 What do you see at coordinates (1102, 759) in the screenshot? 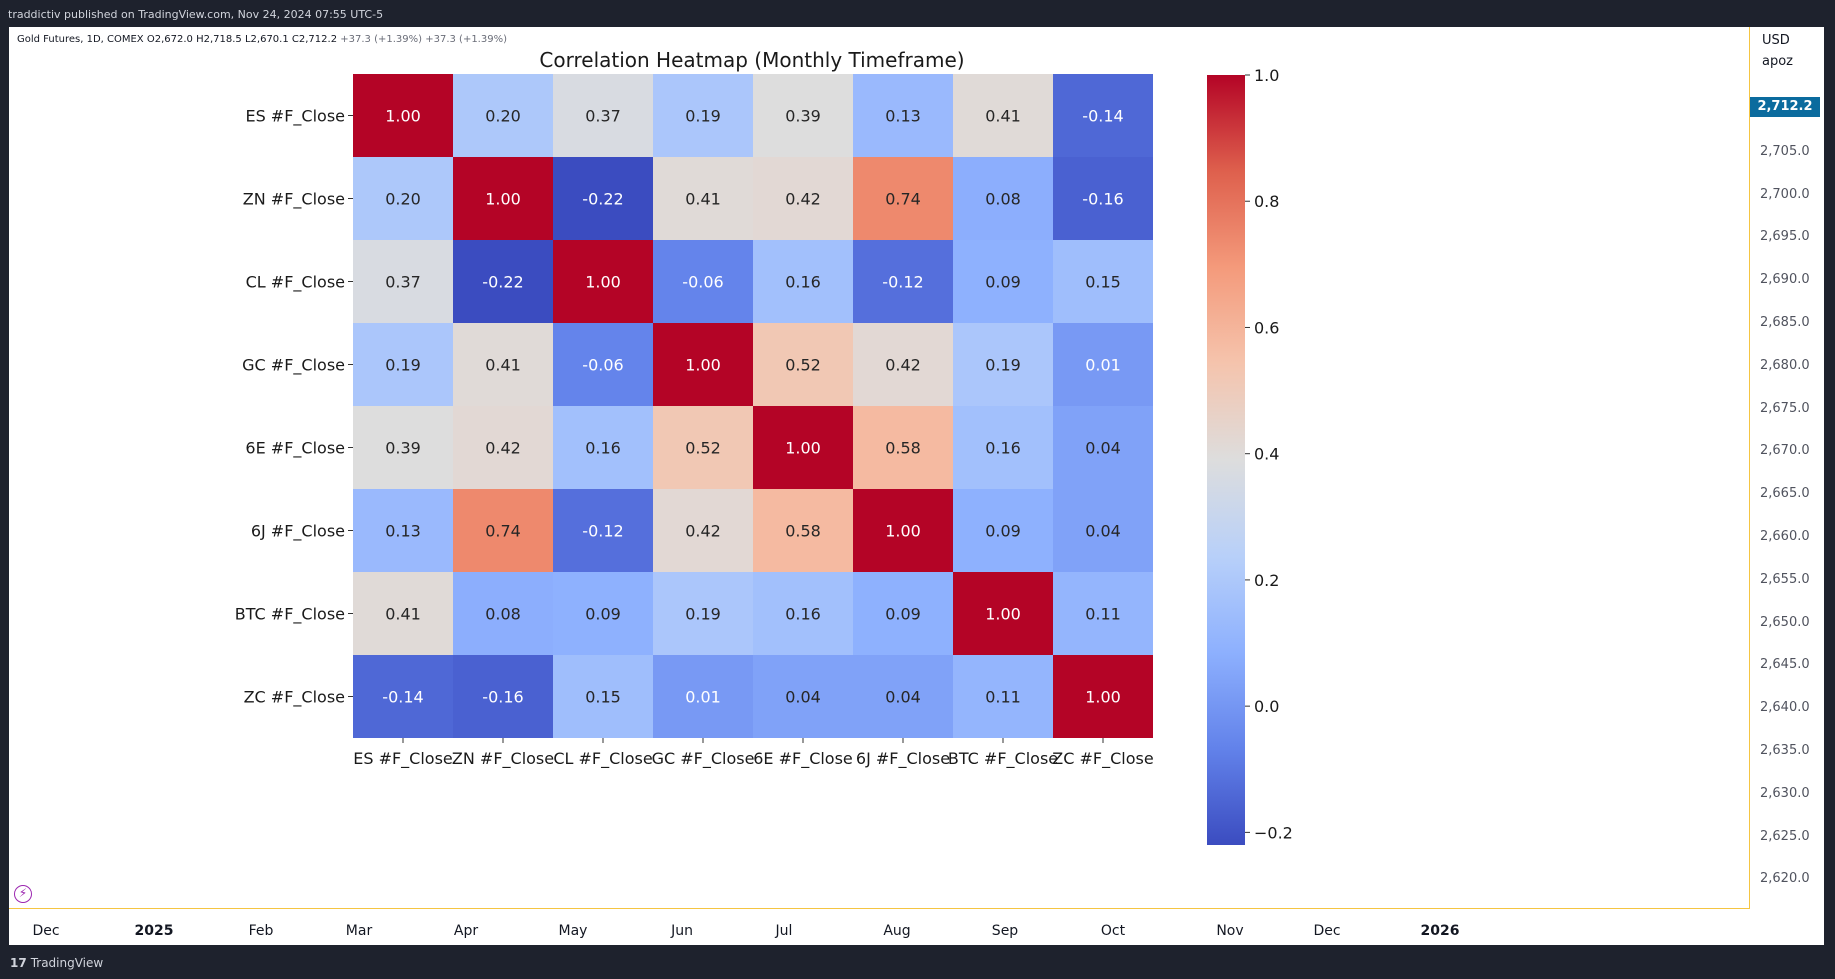
I see `column-label: ZC #F_Close` at bounding box center [1102, 759].